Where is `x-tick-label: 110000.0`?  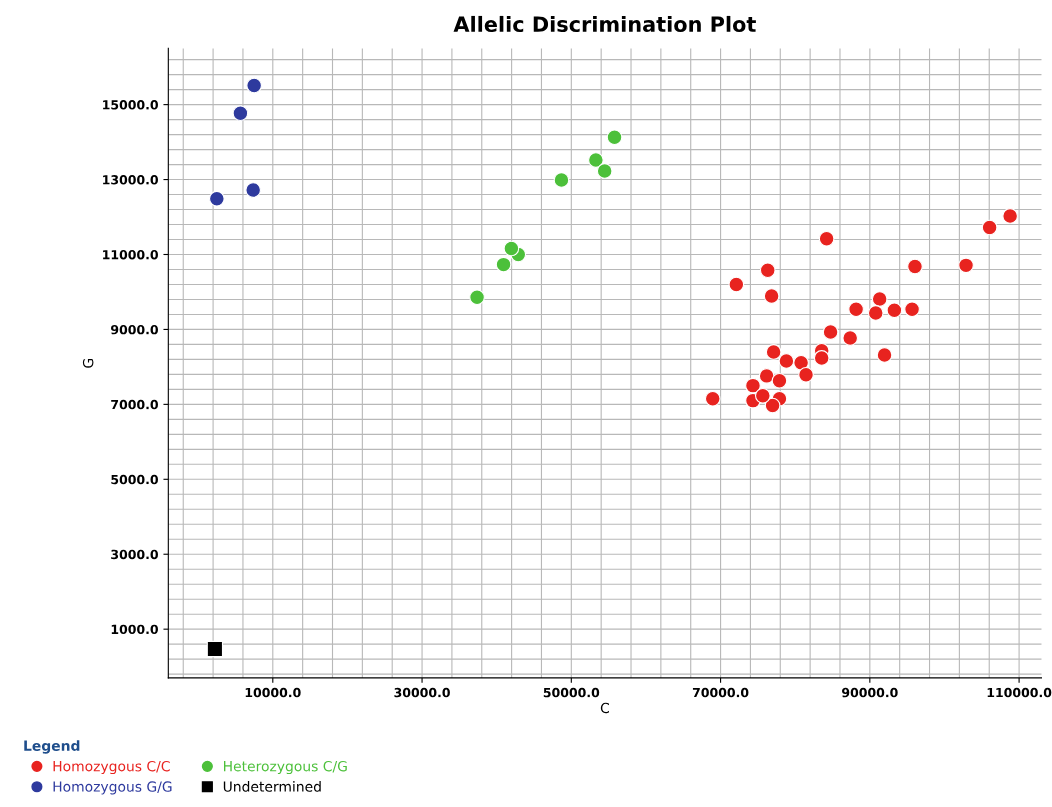
x-tick-label: 110000.0 is located at coordinates (1019, 692).